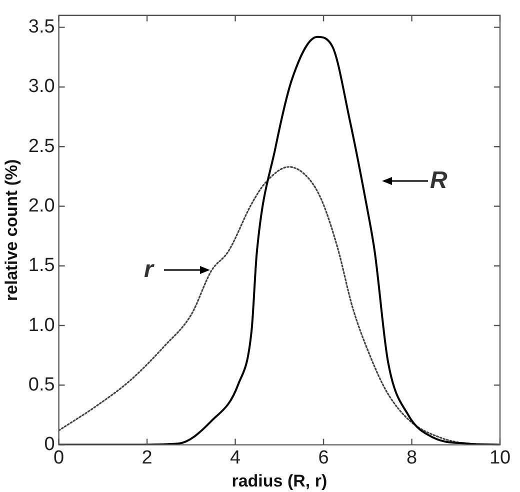  I want to click on x-tick-label: 8, so click(412, 457).